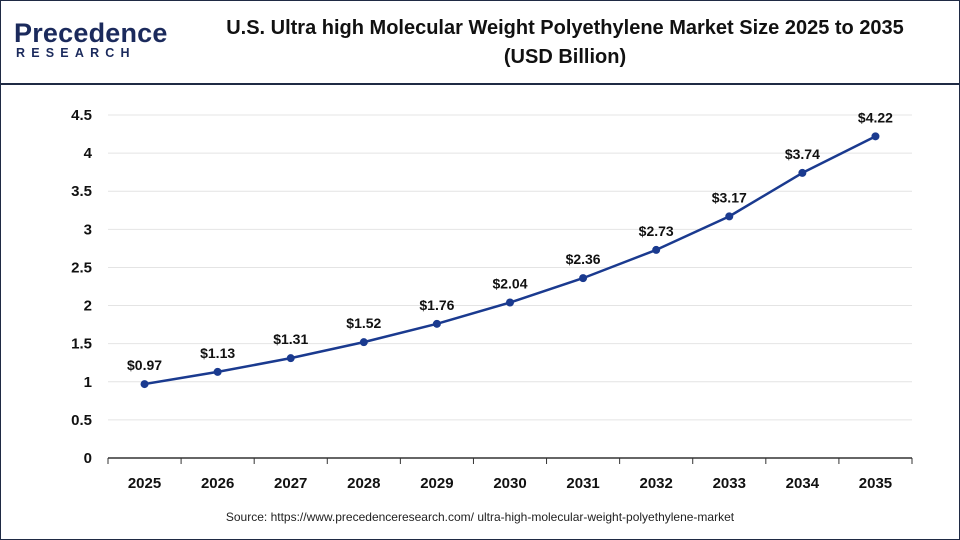 This screenshot has width=960, height=540. Describe the element at coordinates (436, 483) in the screenshot. I see `x-tick-label: 2029` at that location.